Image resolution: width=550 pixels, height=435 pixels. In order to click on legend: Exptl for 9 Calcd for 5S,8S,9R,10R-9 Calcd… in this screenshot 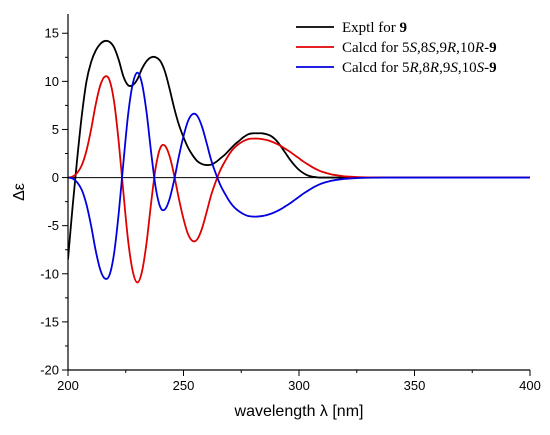, I will do `click(396, 48)`.